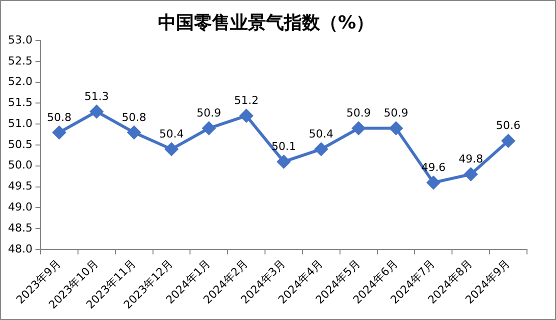  What do you see at coordinates (20, 123) in the screenshot?
I see `y-tick-label: 51.0` at bounding box center [20, 123].